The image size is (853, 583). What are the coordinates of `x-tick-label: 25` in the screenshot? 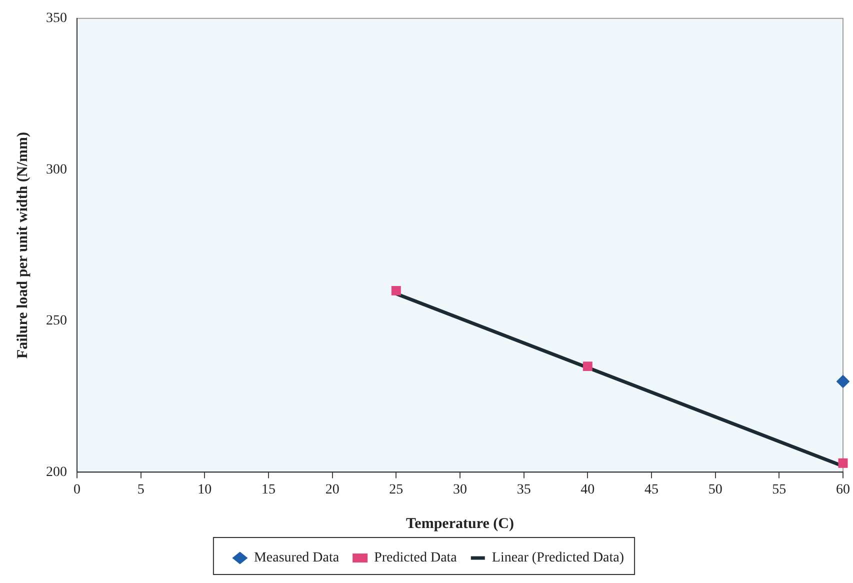 It's located at (396, 490).